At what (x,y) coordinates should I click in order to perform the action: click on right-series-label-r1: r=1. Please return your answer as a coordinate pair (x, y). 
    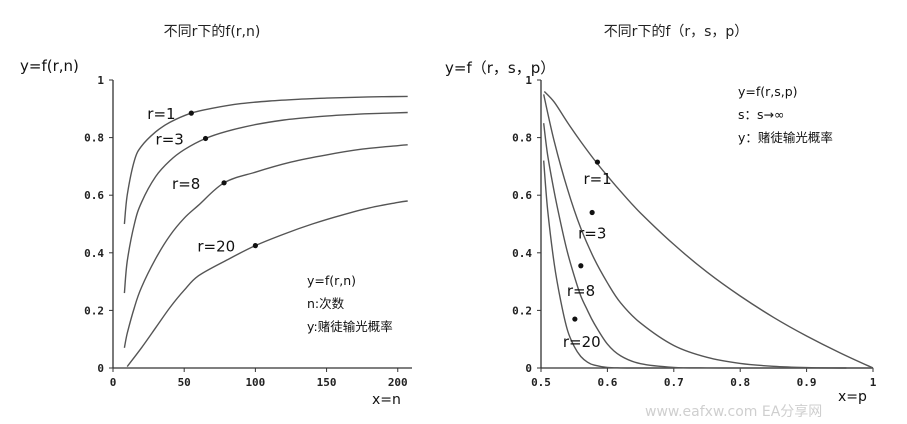
    Looking at the image, I should click on (597, 179).